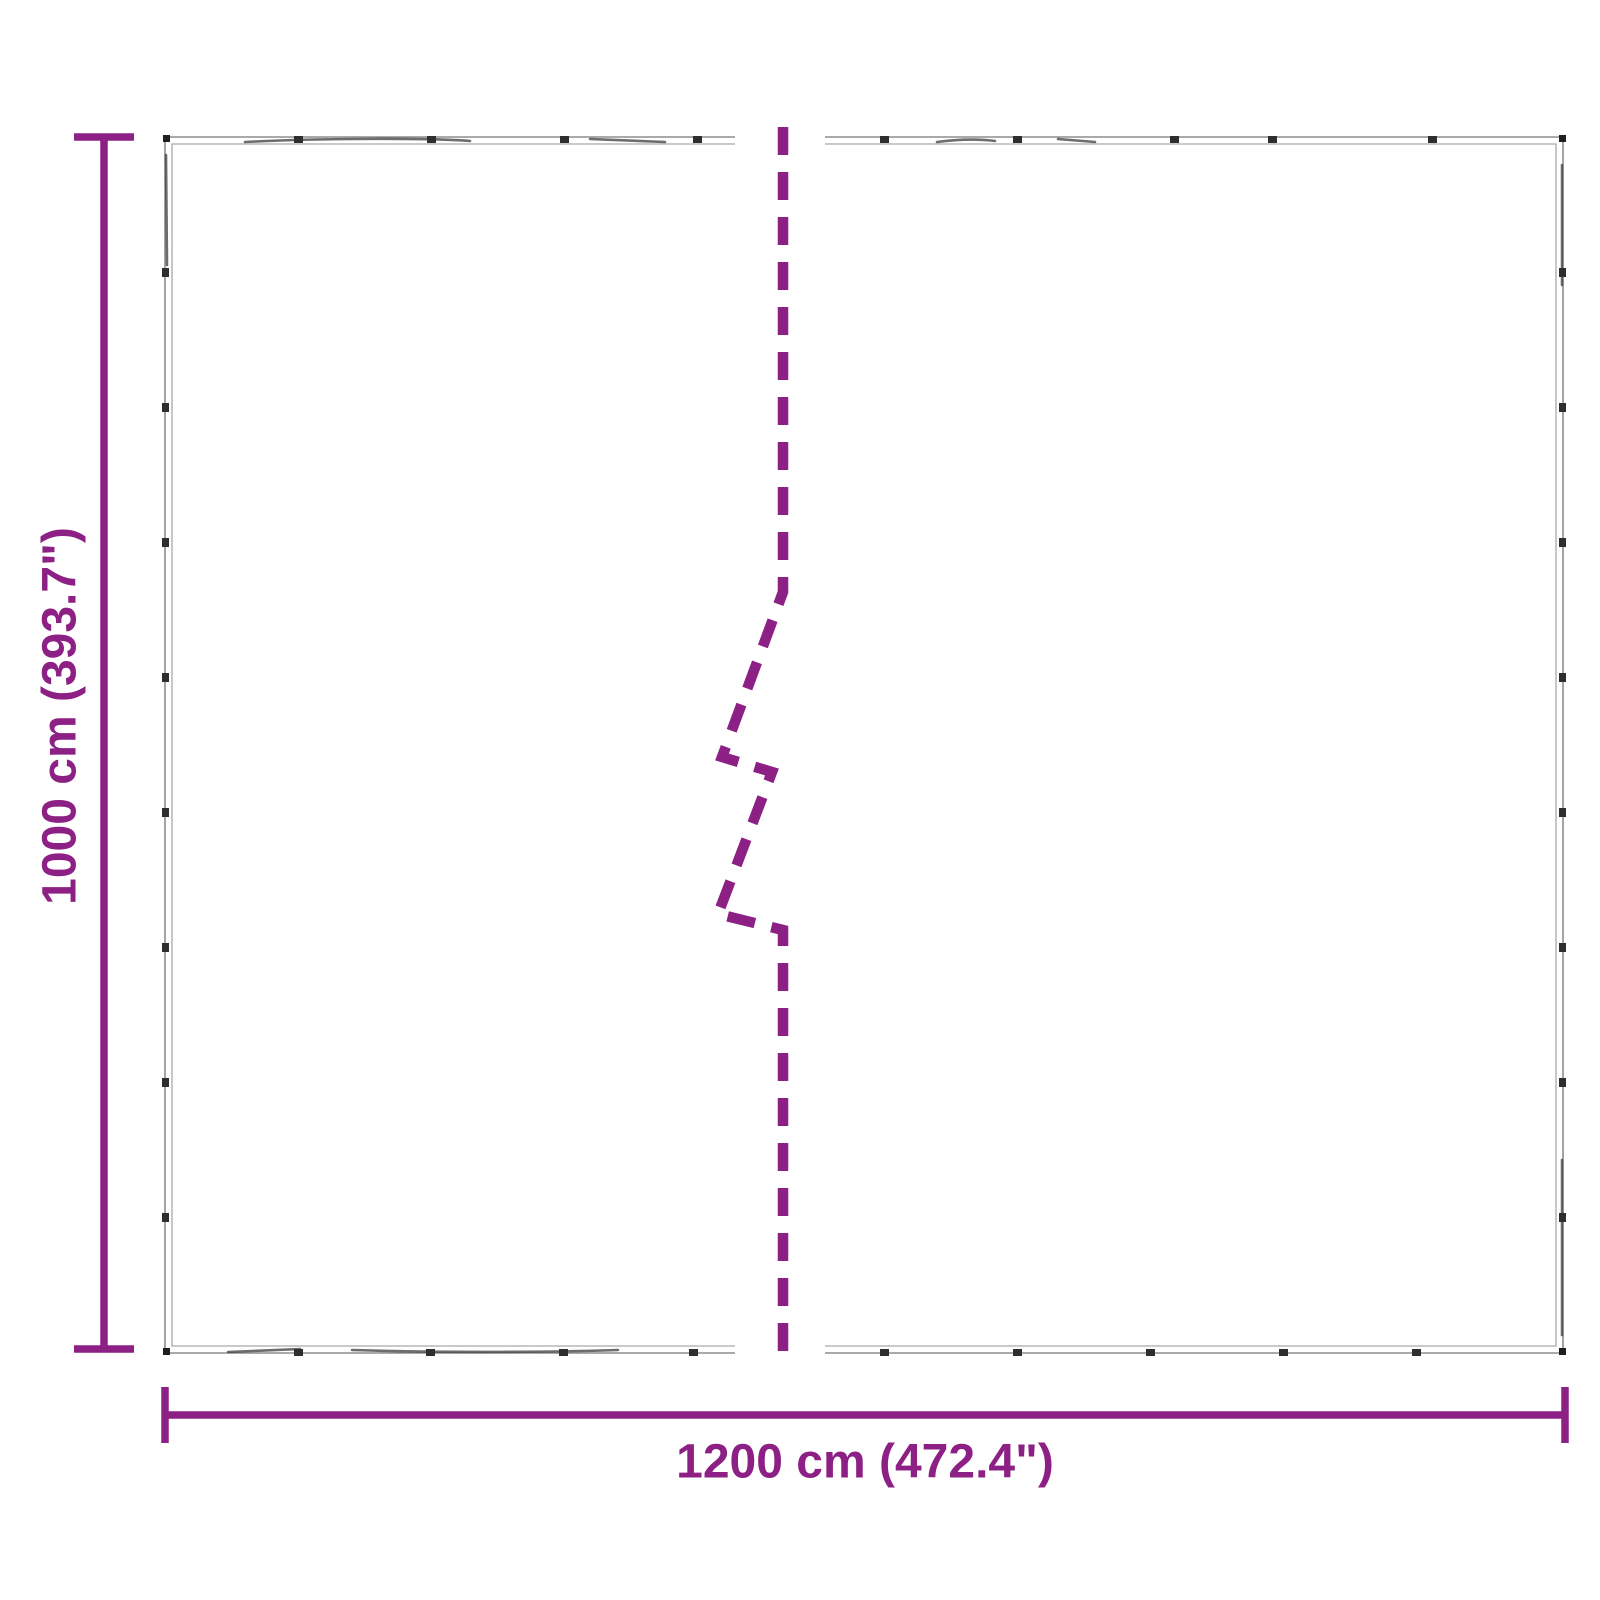  Describe the element at coordinates (749, 742) in the screenshot. I see `break-line` at that location.